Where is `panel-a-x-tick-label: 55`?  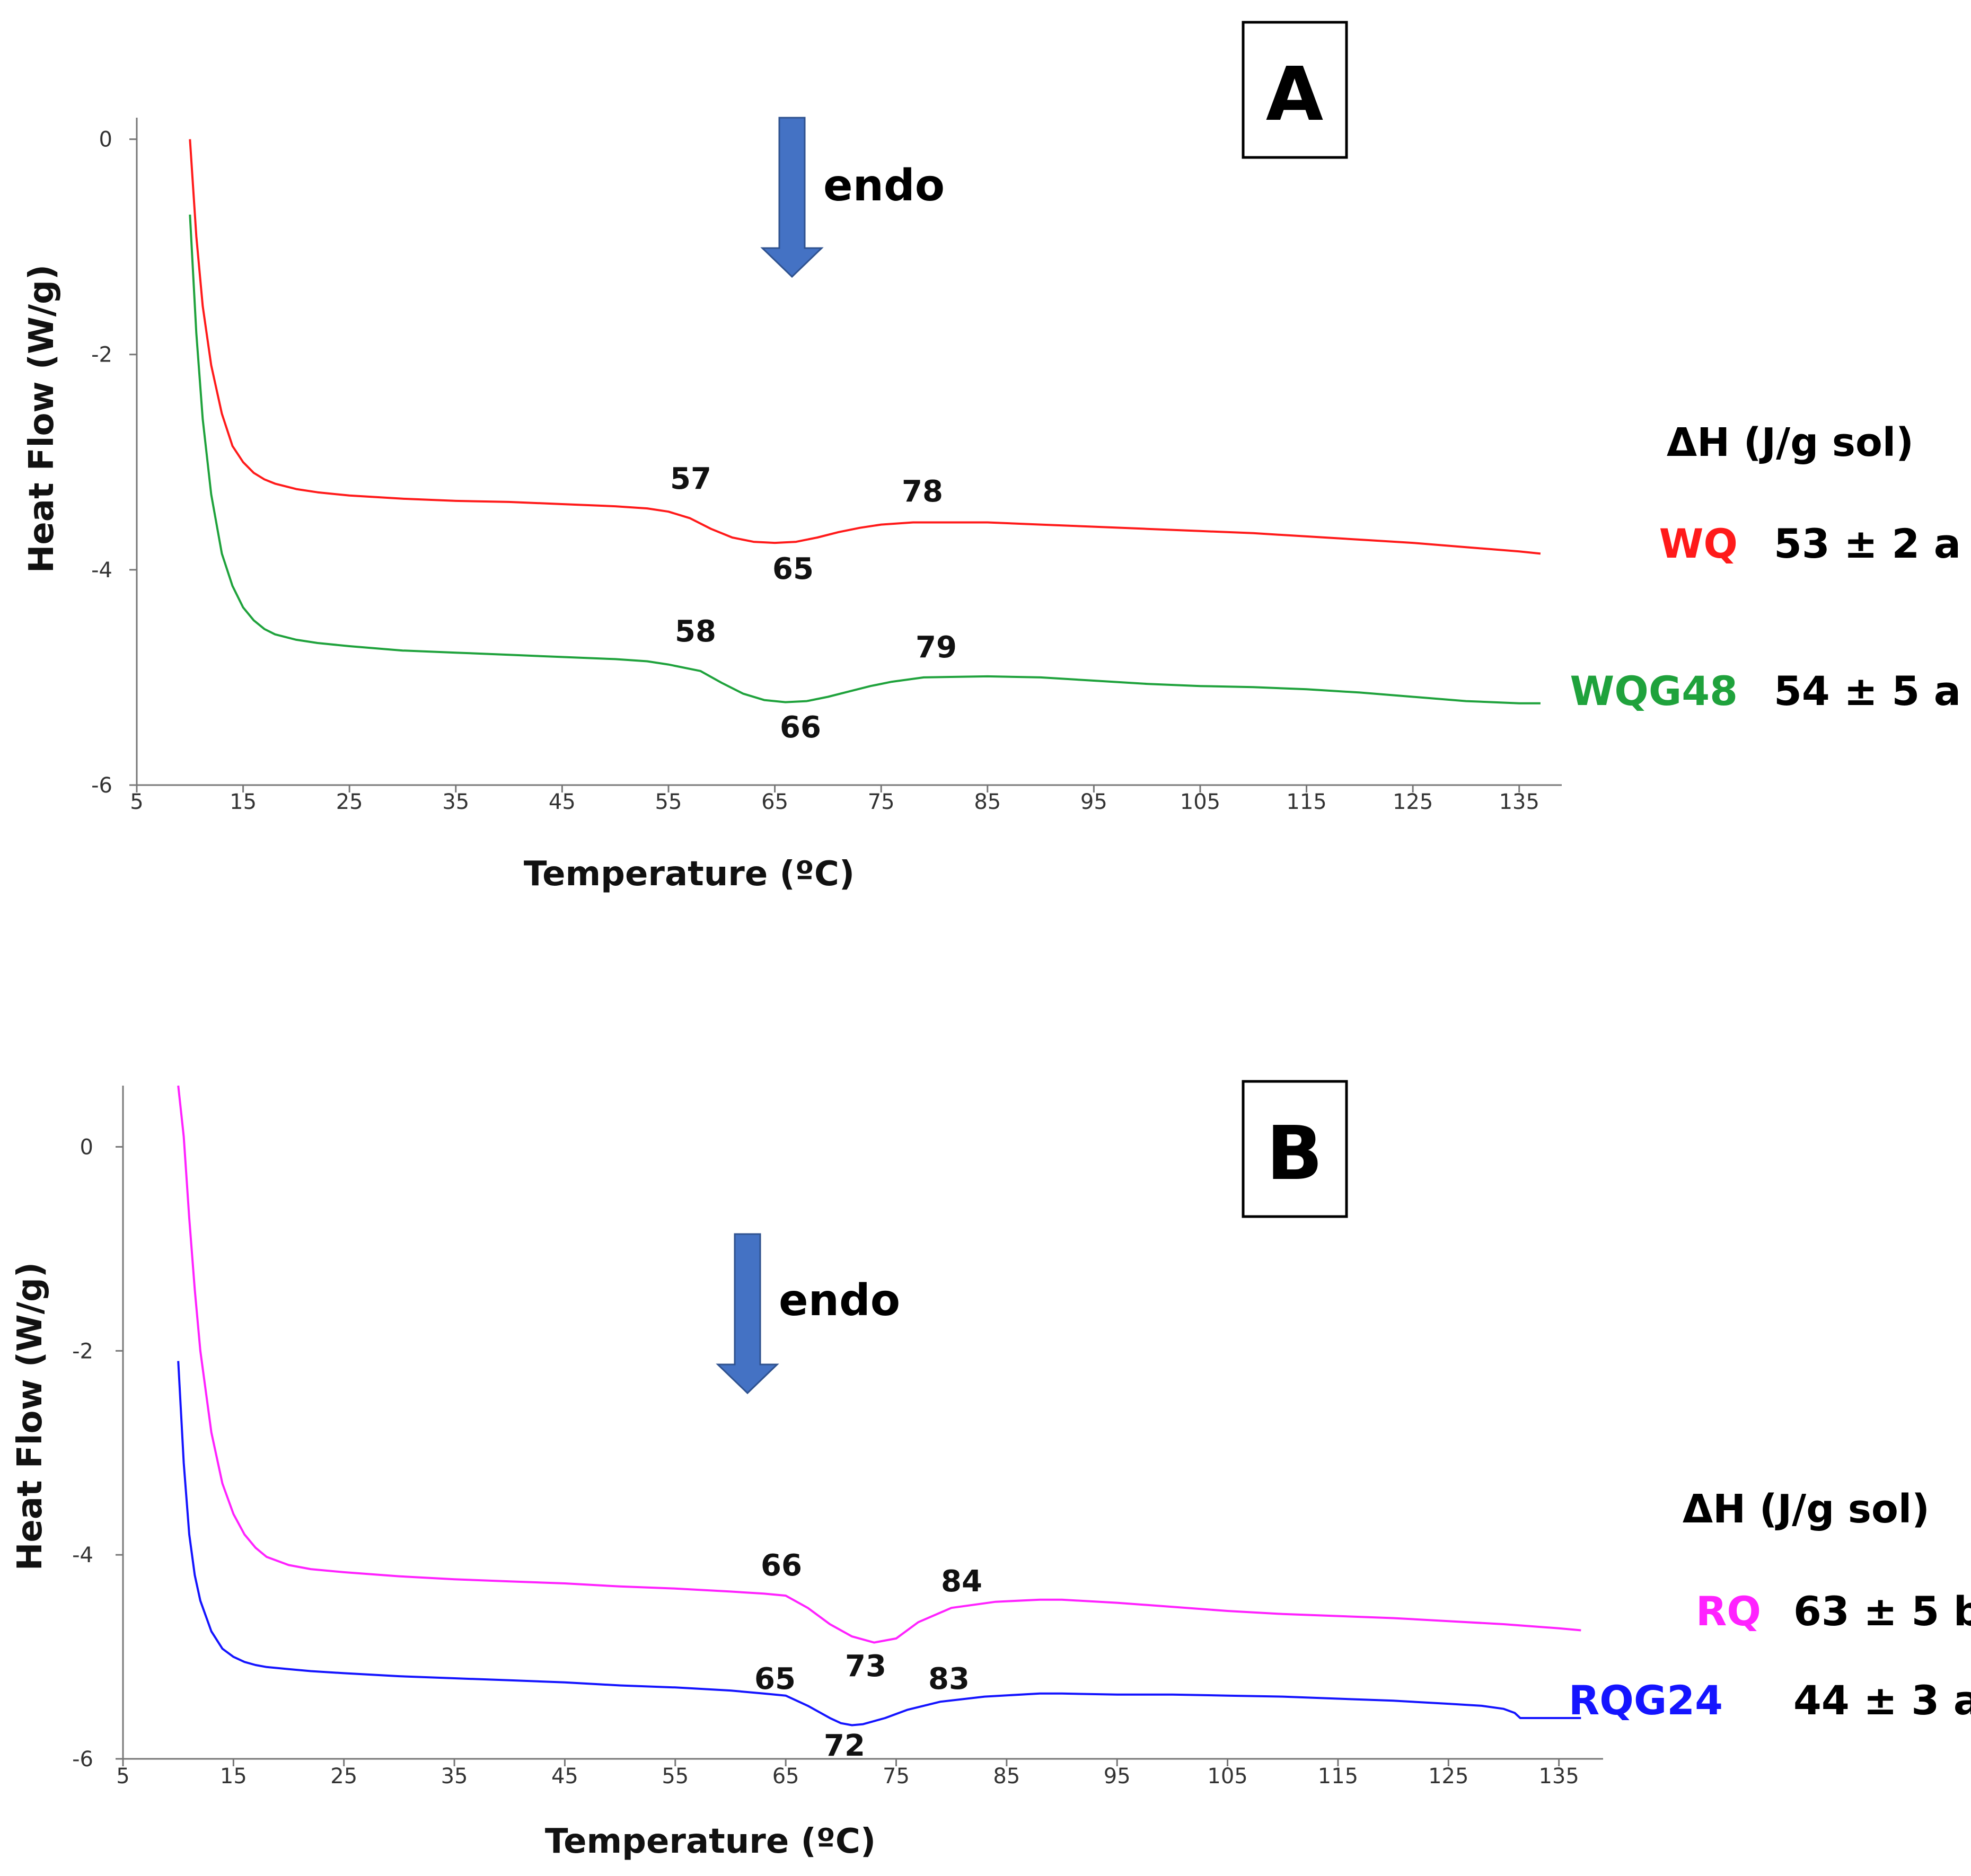
panel-a-x-tick-label: 55 is located at coordinates (668, 802).